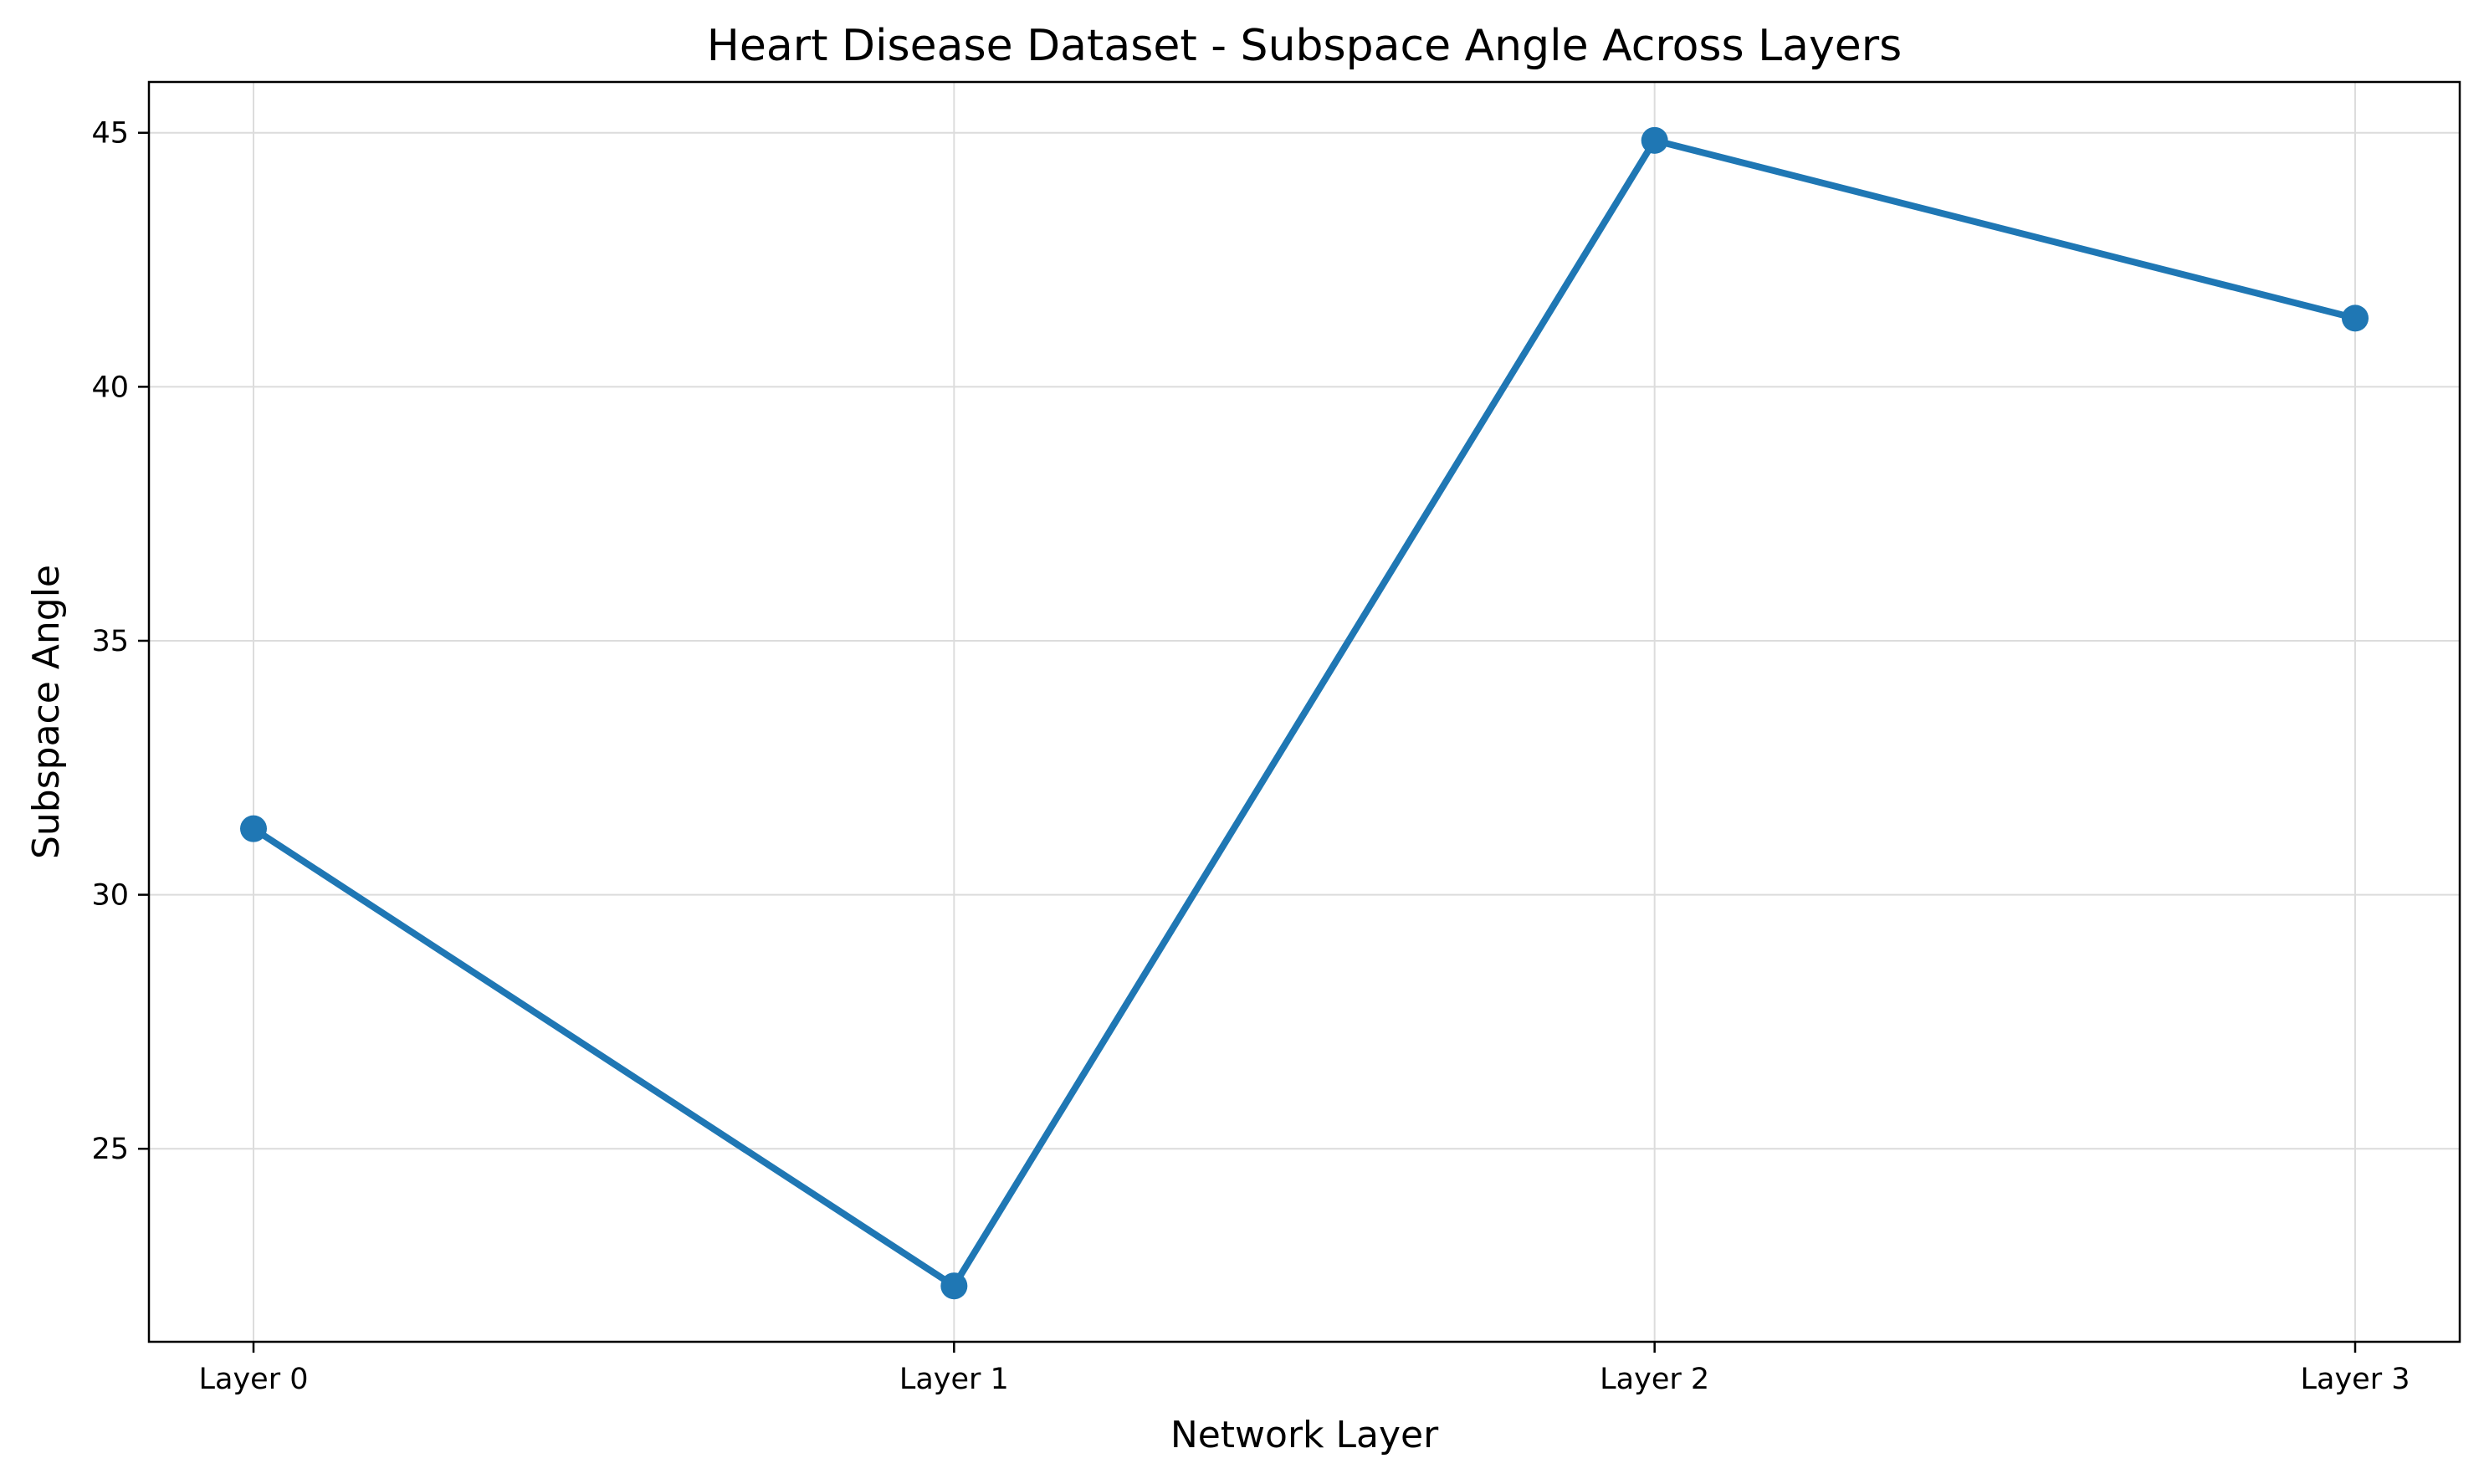 This screenshot has width=2484, height=1484. Describe the element at coordinates (110, 896) in the screenshot. I see `y-tick-label: 30` at that location.